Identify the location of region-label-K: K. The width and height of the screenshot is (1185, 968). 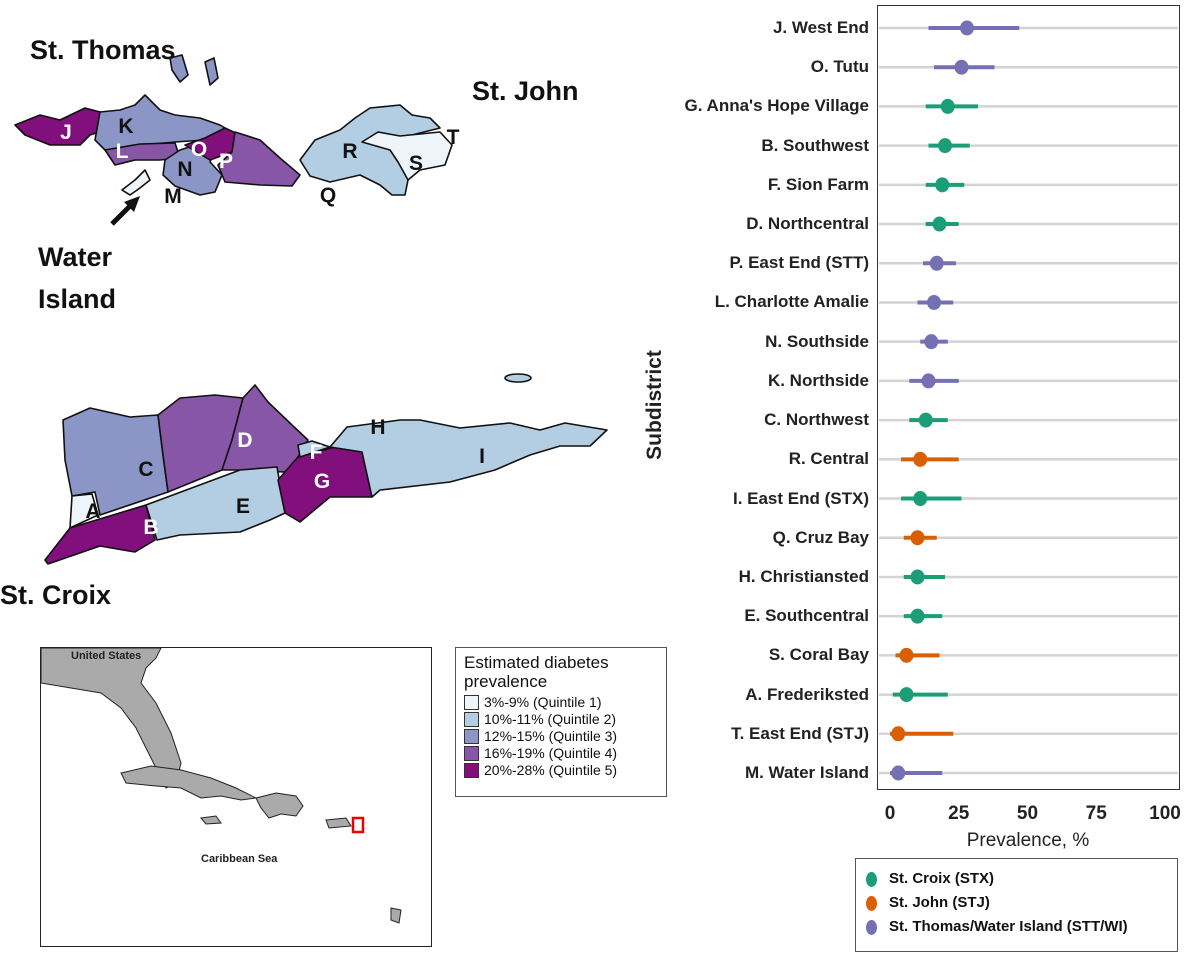
(126, 126).